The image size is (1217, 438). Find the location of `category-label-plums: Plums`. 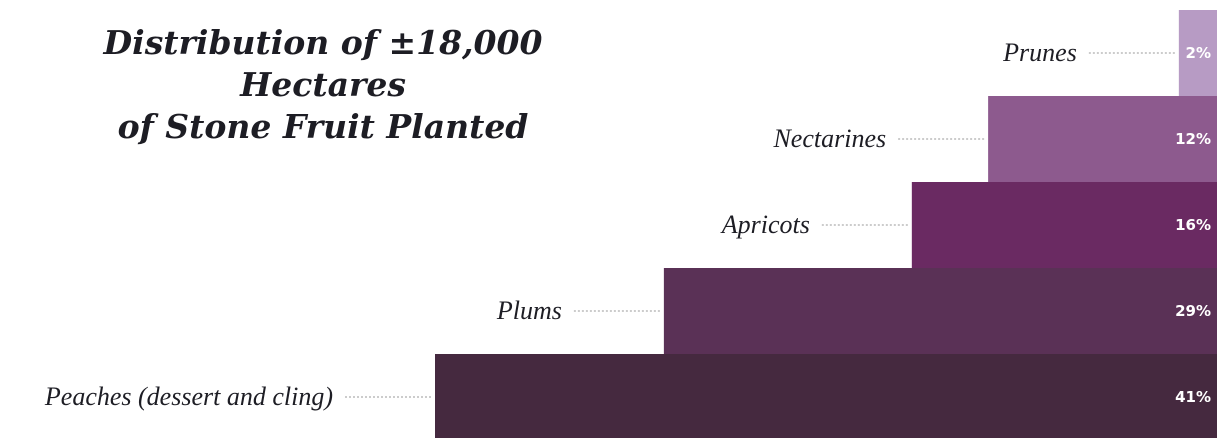

category-label-plums: Plums is located at coordinates (529, 310).